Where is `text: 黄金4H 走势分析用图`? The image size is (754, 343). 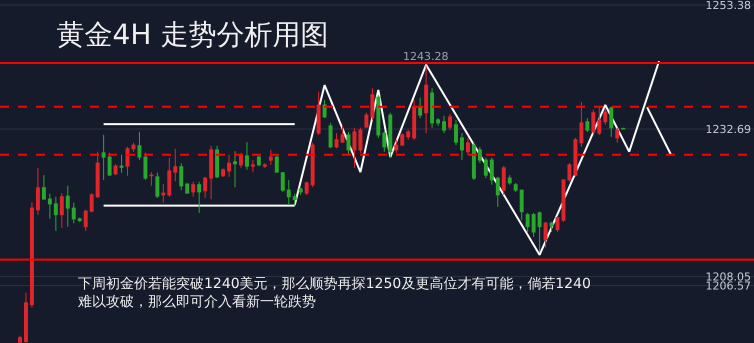
text: 黄金4H 走势分析用图 is located at coordinates (192, 35).